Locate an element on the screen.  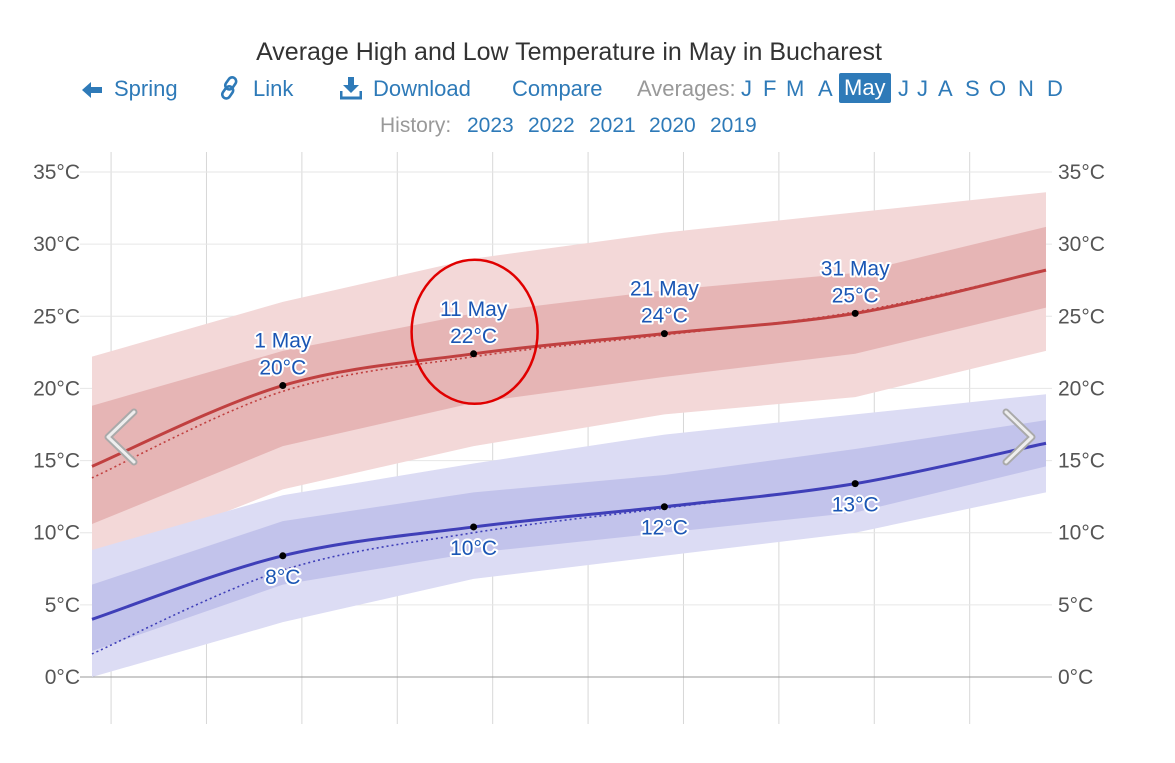
download-icon is located at coordinates (351, 88).